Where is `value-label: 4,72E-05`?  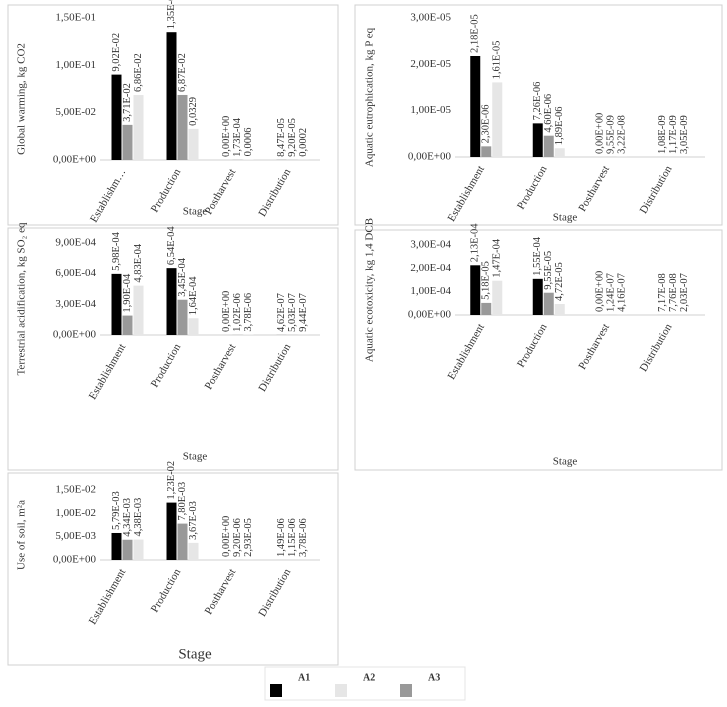
value-label: 4,72E-05 is located at coordinates (559, 281).